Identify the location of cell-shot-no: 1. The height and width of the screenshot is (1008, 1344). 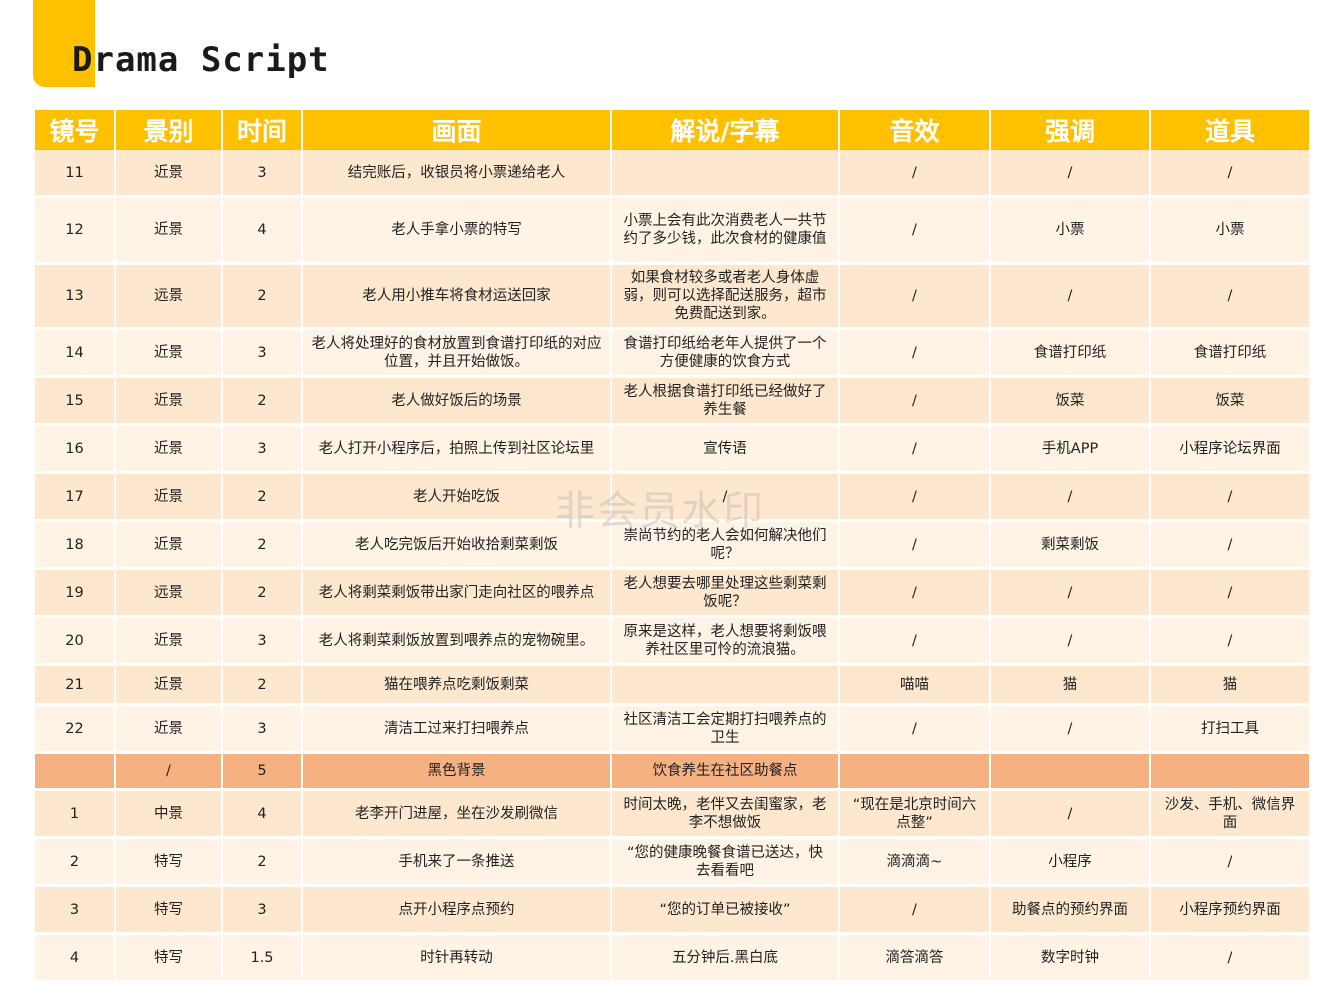
(74, 815).